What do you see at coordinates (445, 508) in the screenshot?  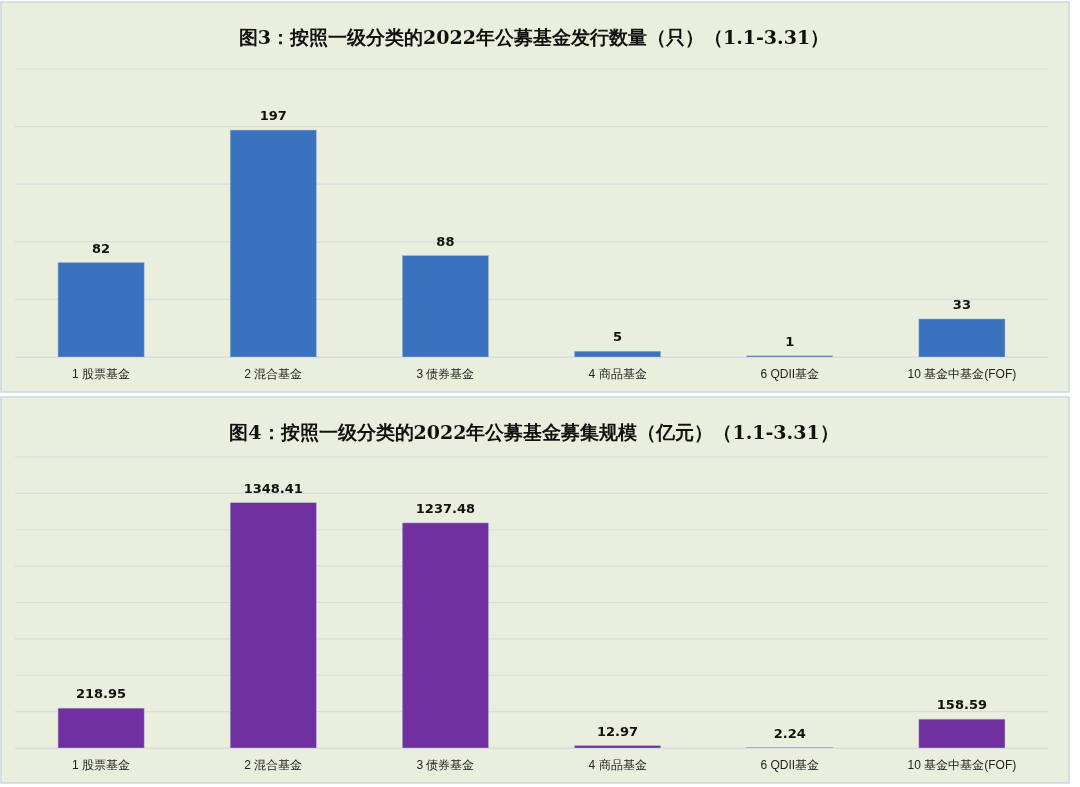 I see `data-label: 1237.48` at bounding box center [445, 508].